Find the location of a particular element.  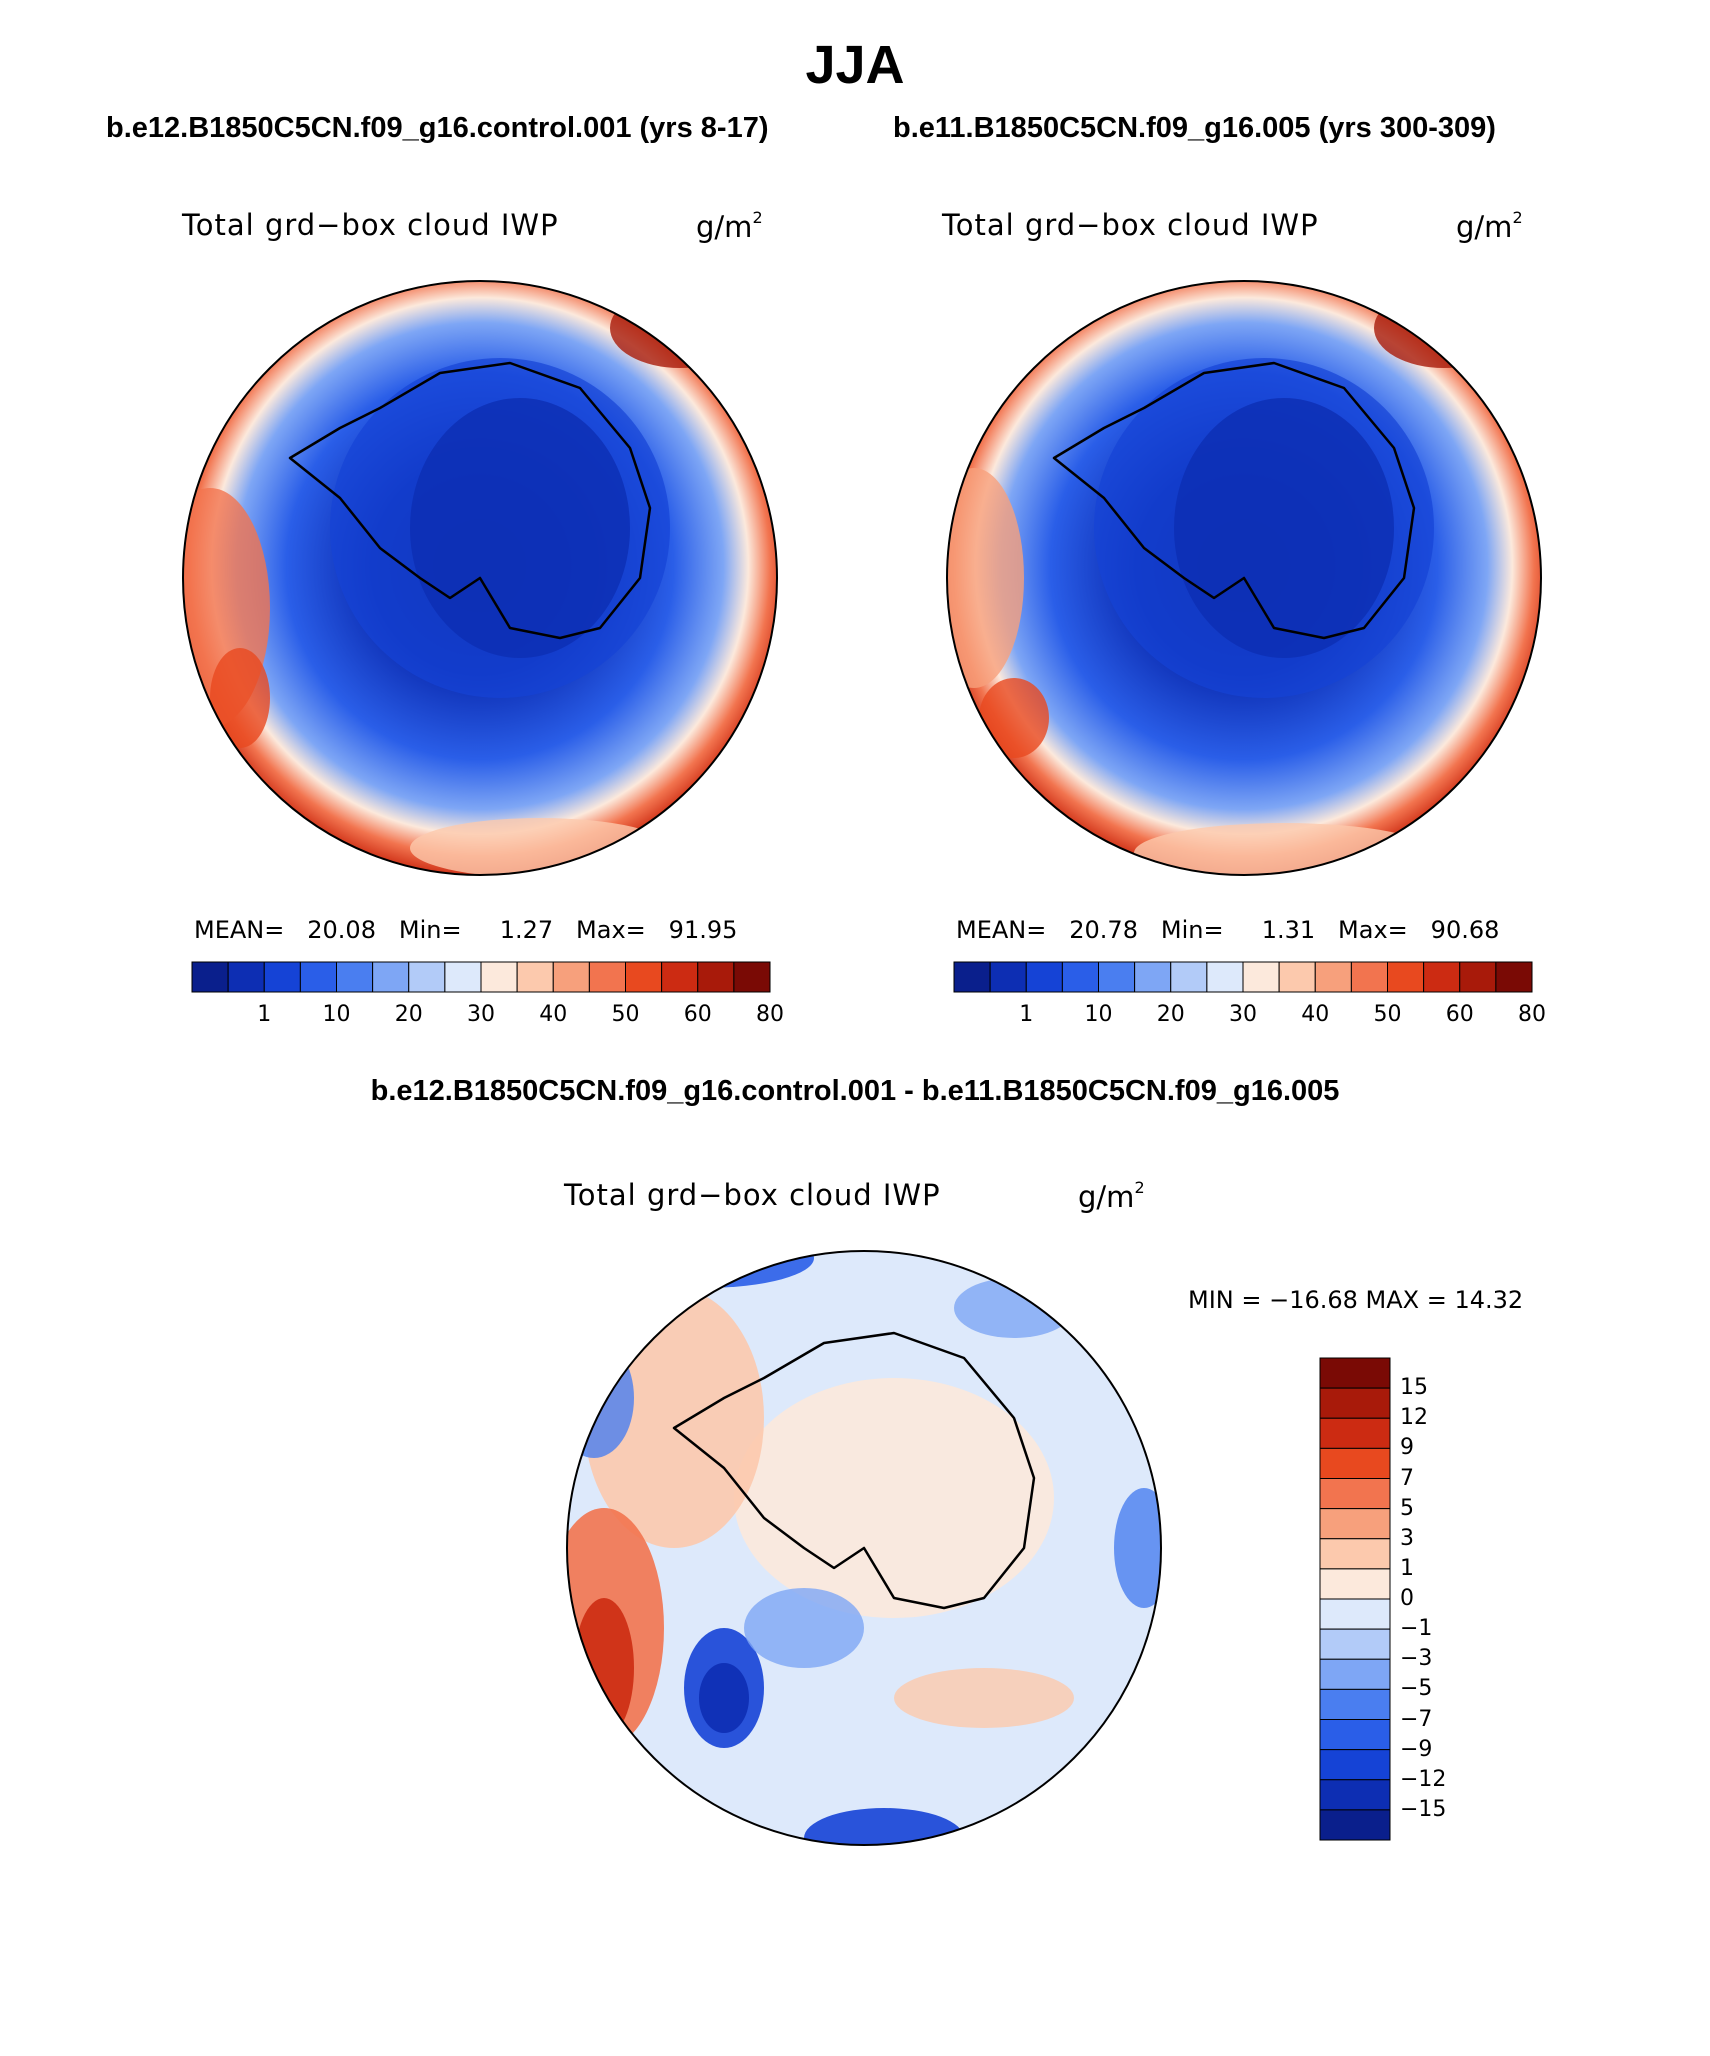

panel-b-stats: MEAN= 20.78 Min= 1.31 Max= 90.68 is located at coordinates (1228, 930).